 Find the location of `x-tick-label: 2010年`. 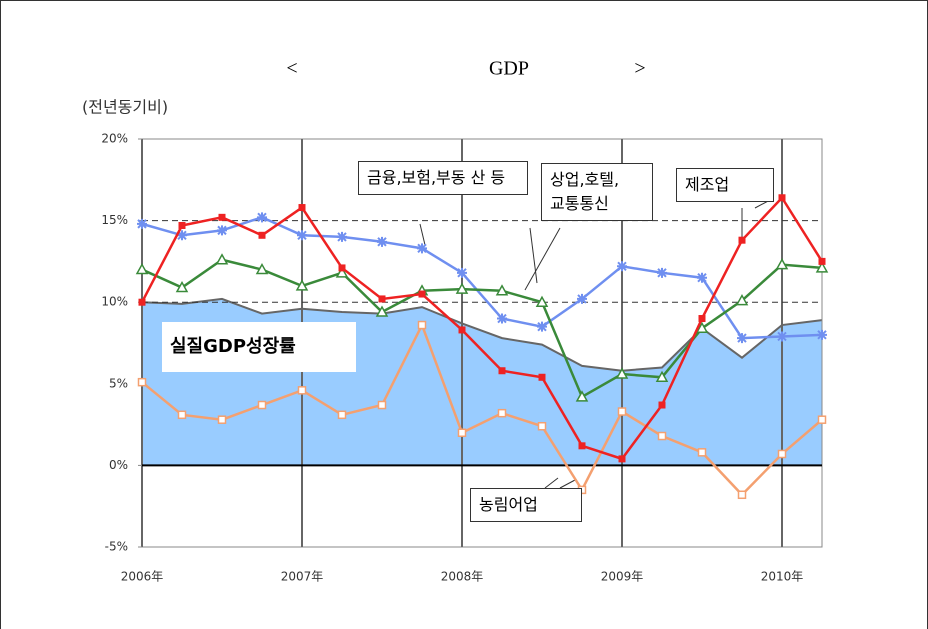

x-tick-label: 2010年 is located at coordinates (782, 577).